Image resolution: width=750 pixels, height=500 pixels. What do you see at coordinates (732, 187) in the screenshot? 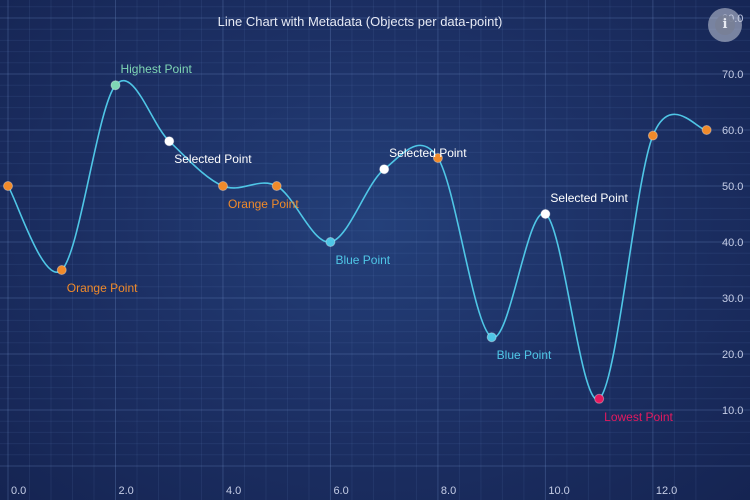
I see `y-tick-label: 50.0` at bounding box center [732, 187].